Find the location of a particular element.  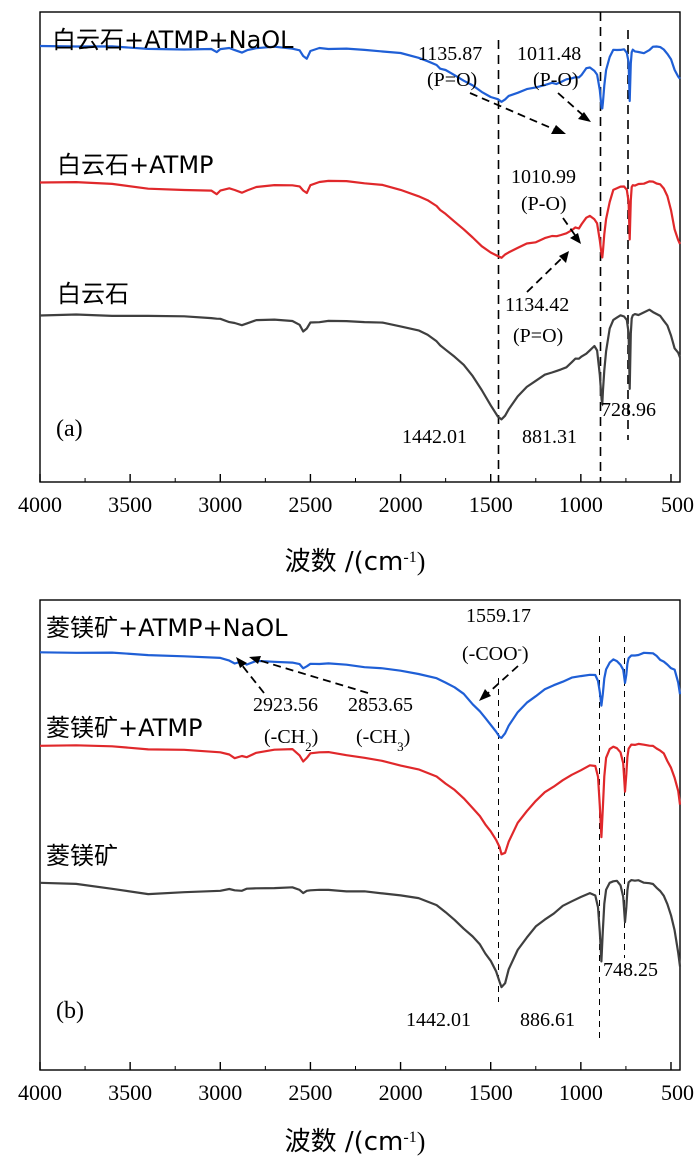

panel-label-a: (a) is located at coordinates (69, 429).